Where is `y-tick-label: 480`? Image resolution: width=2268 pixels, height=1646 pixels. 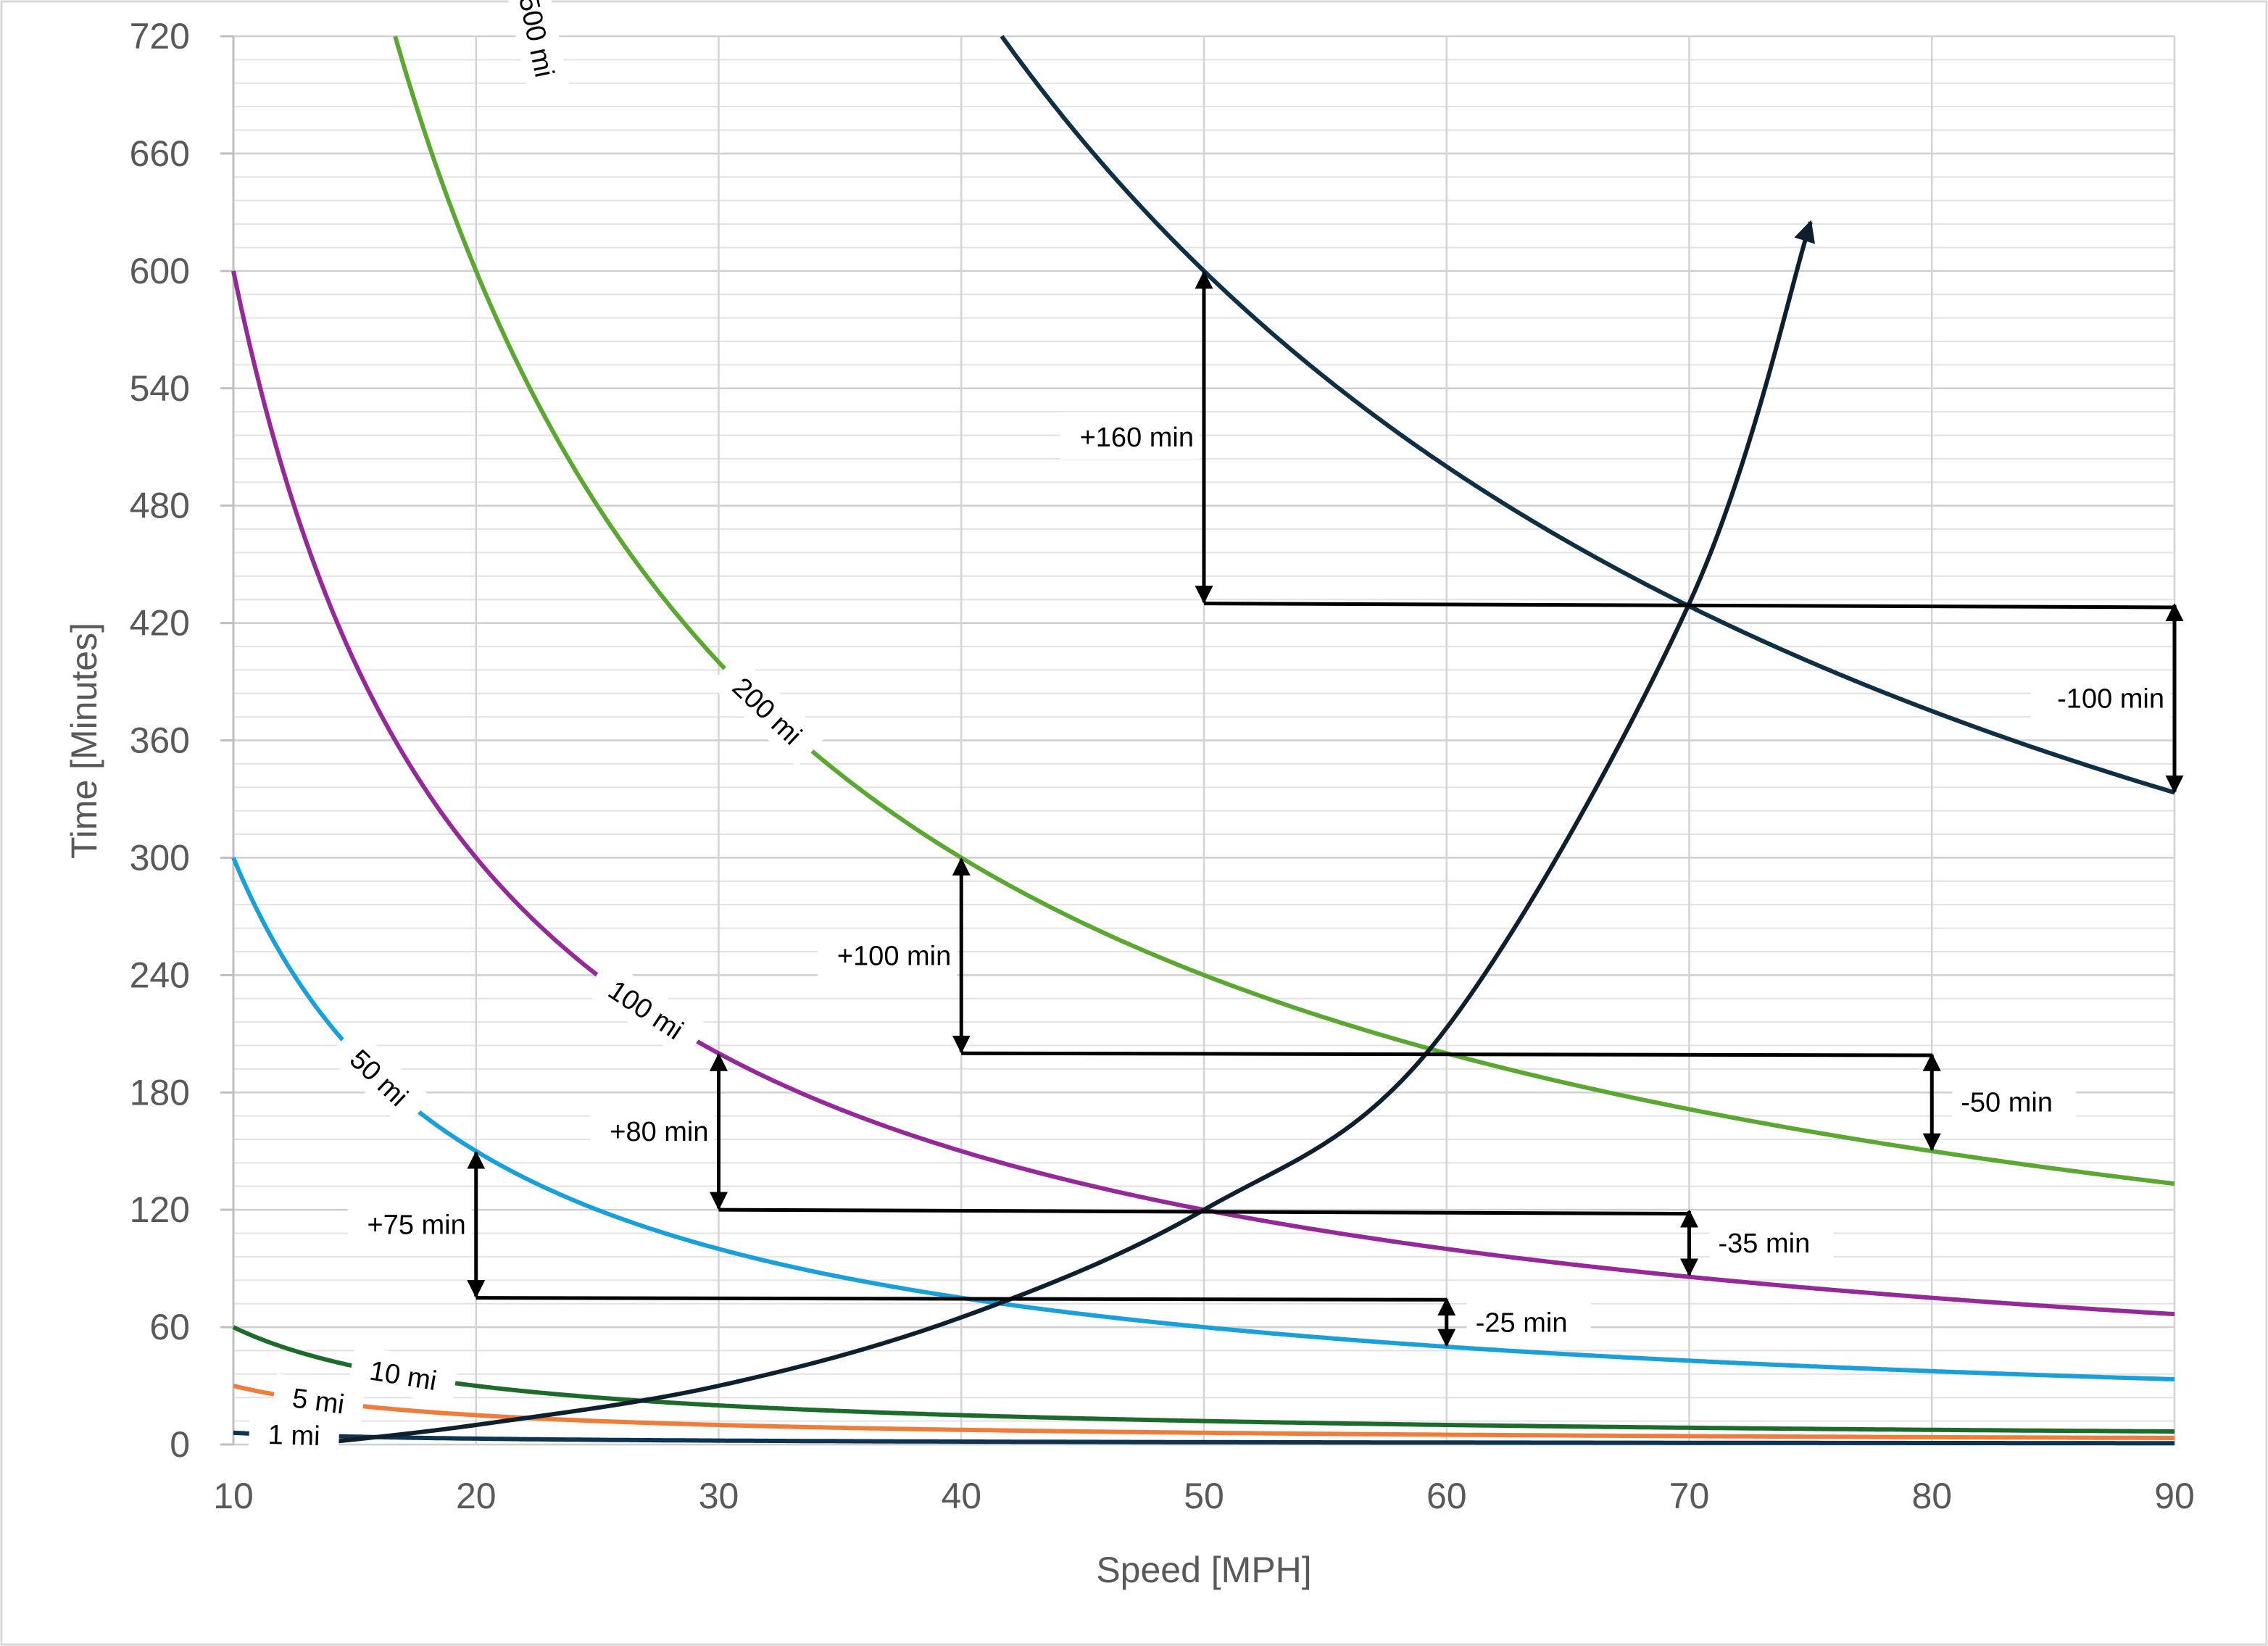 y-tick-label: 480 is located at coordinates (160, 506).